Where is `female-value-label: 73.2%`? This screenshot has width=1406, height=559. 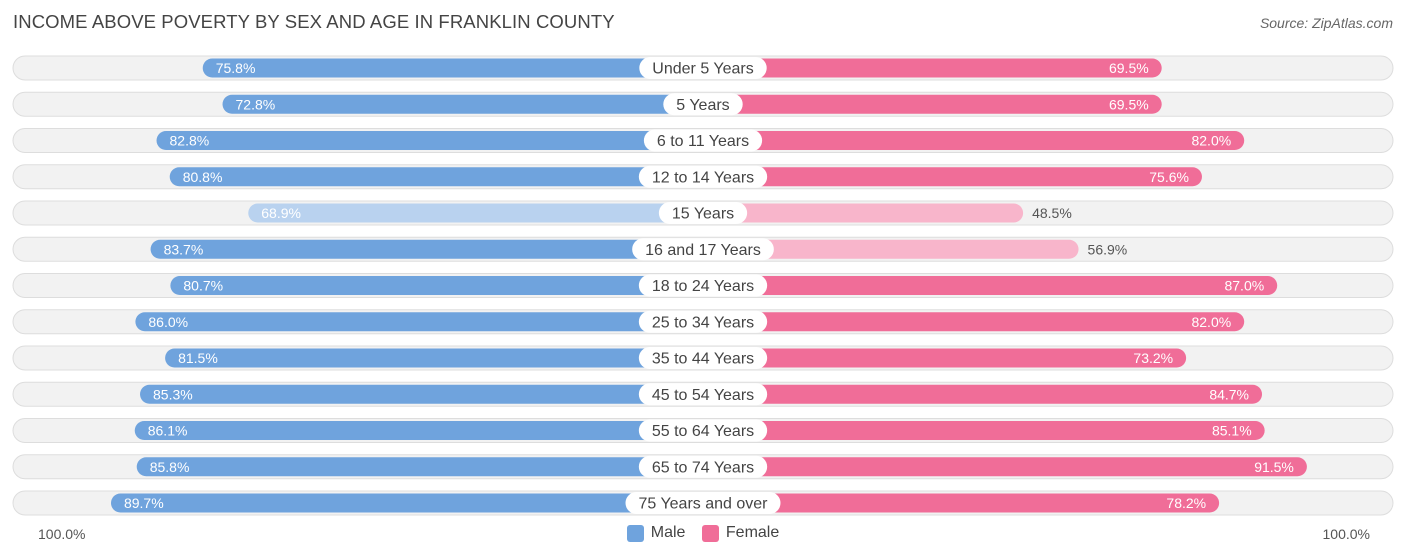
female-value-label: 73.2% is located at coordinates (1153, 358).